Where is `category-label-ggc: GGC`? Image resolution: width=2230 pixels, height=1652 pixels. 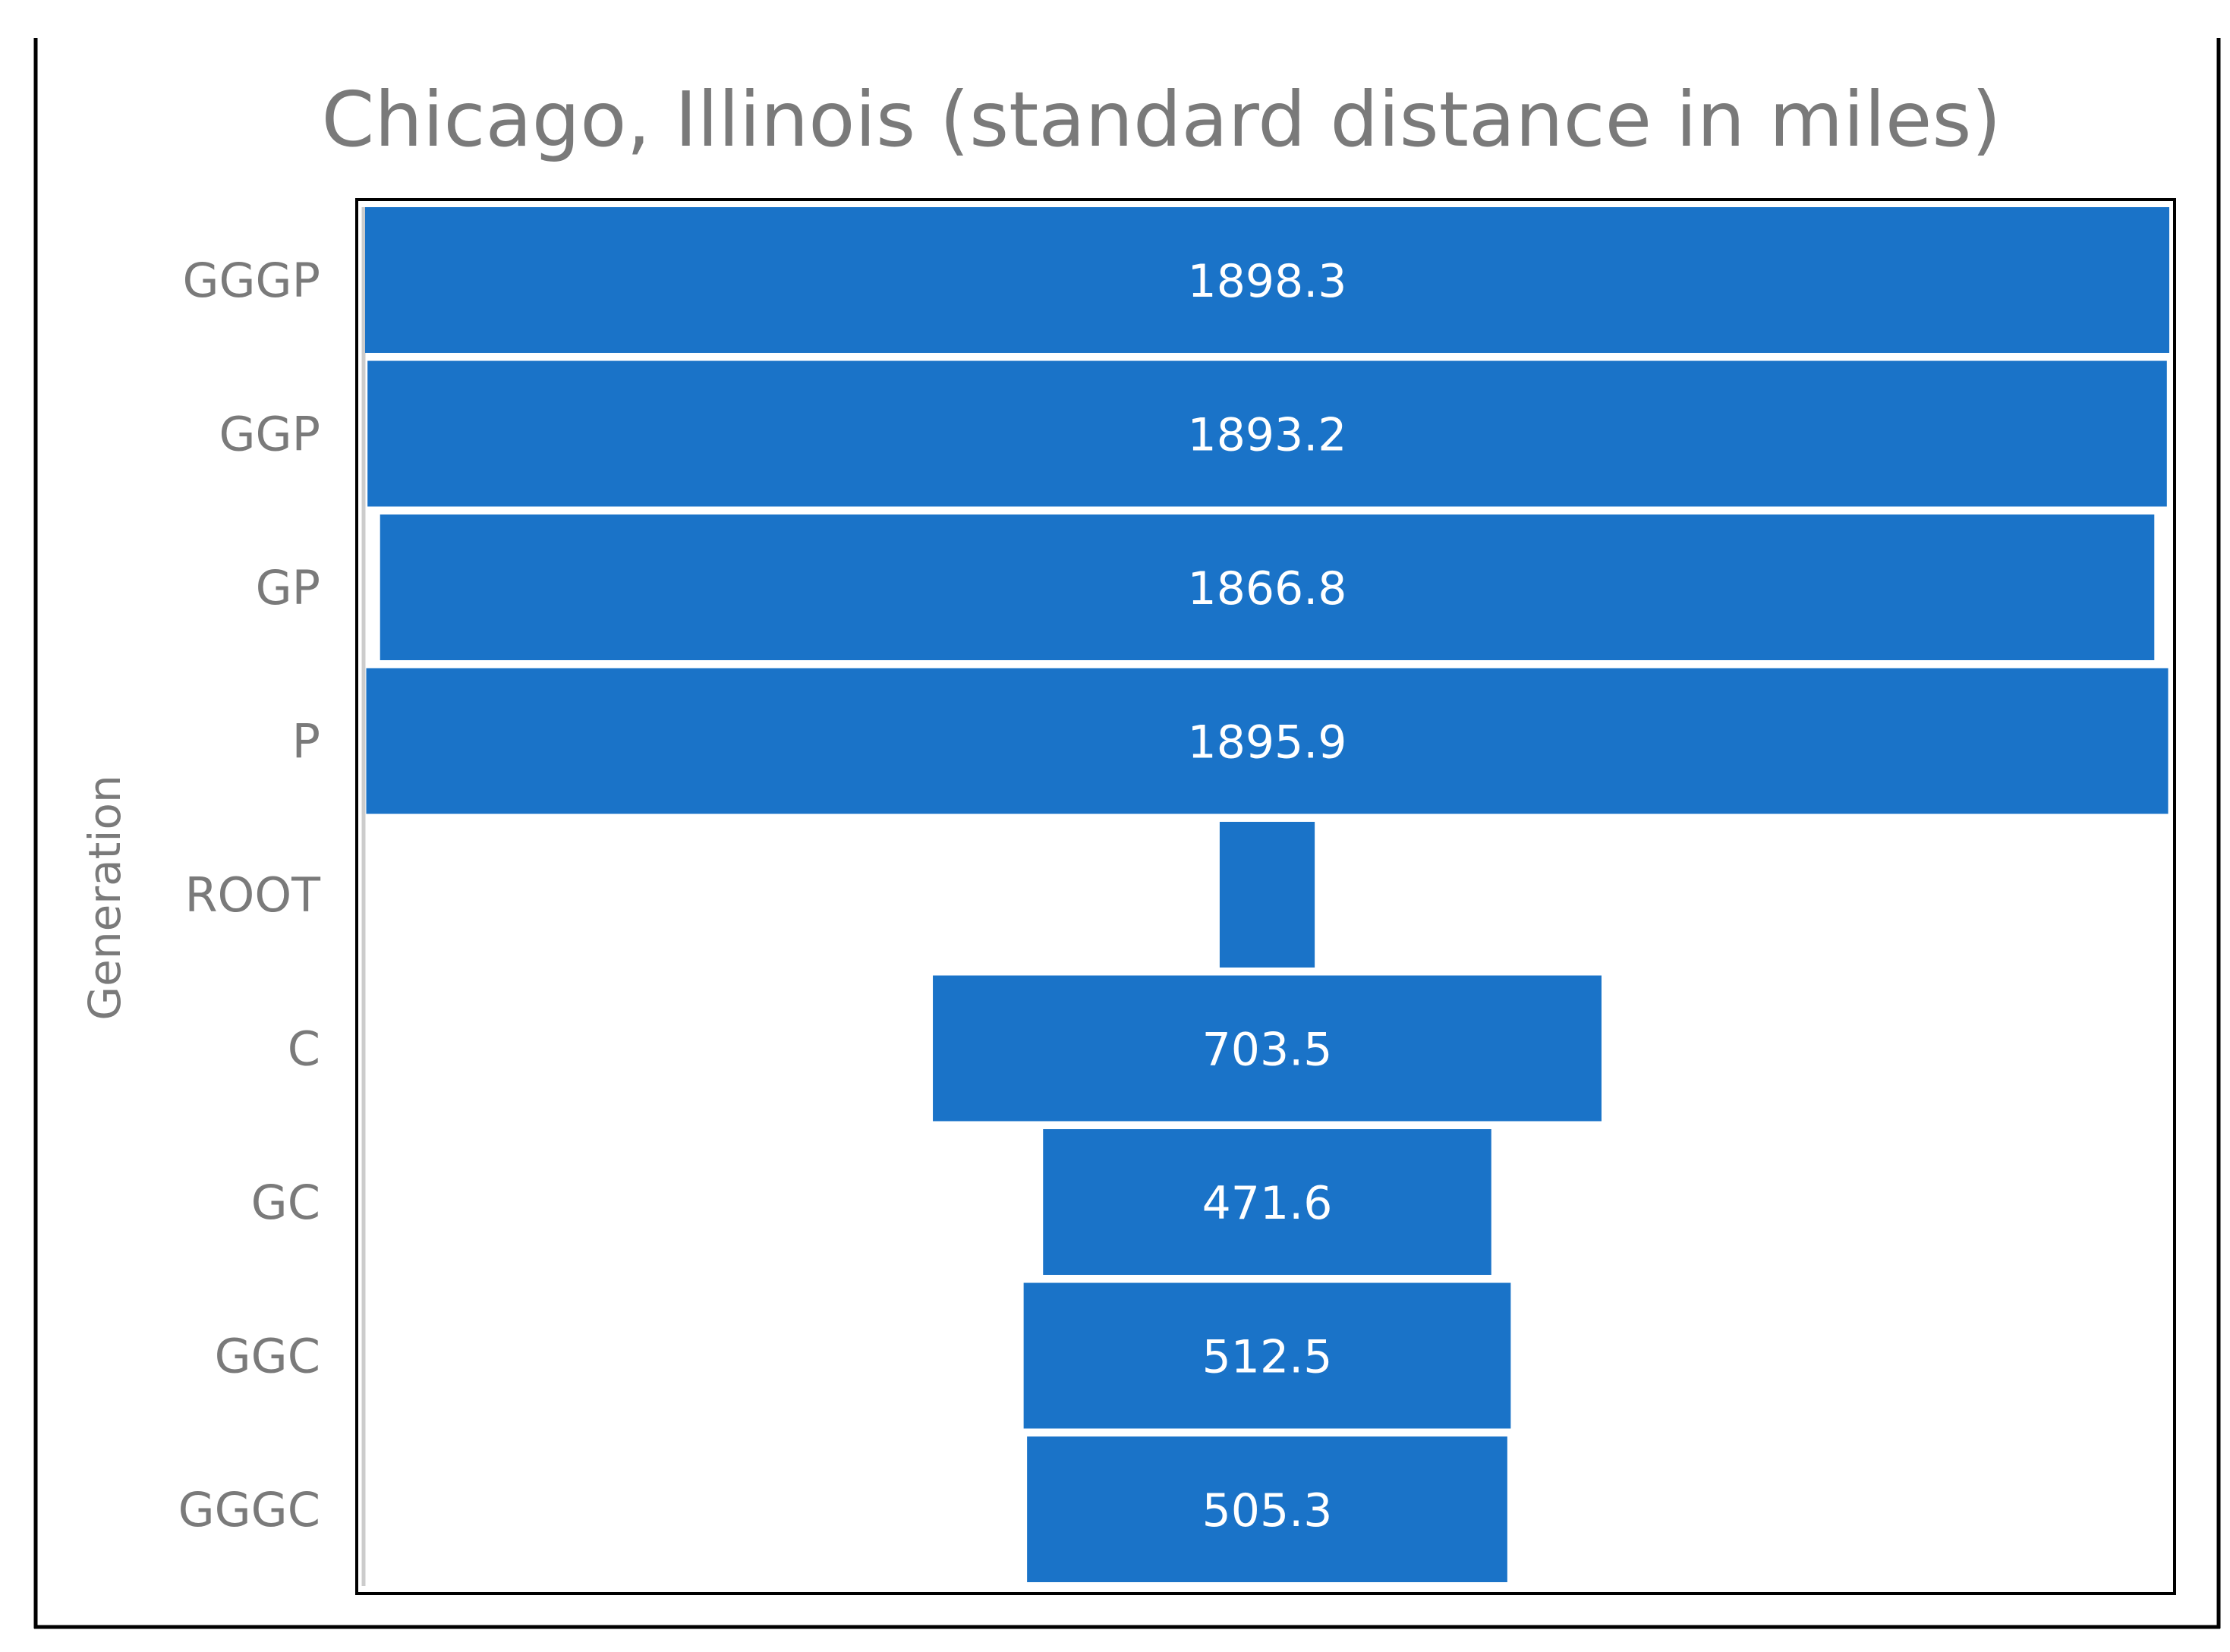
category-label-ggc: GGC is located at coordinates (267, 1356).